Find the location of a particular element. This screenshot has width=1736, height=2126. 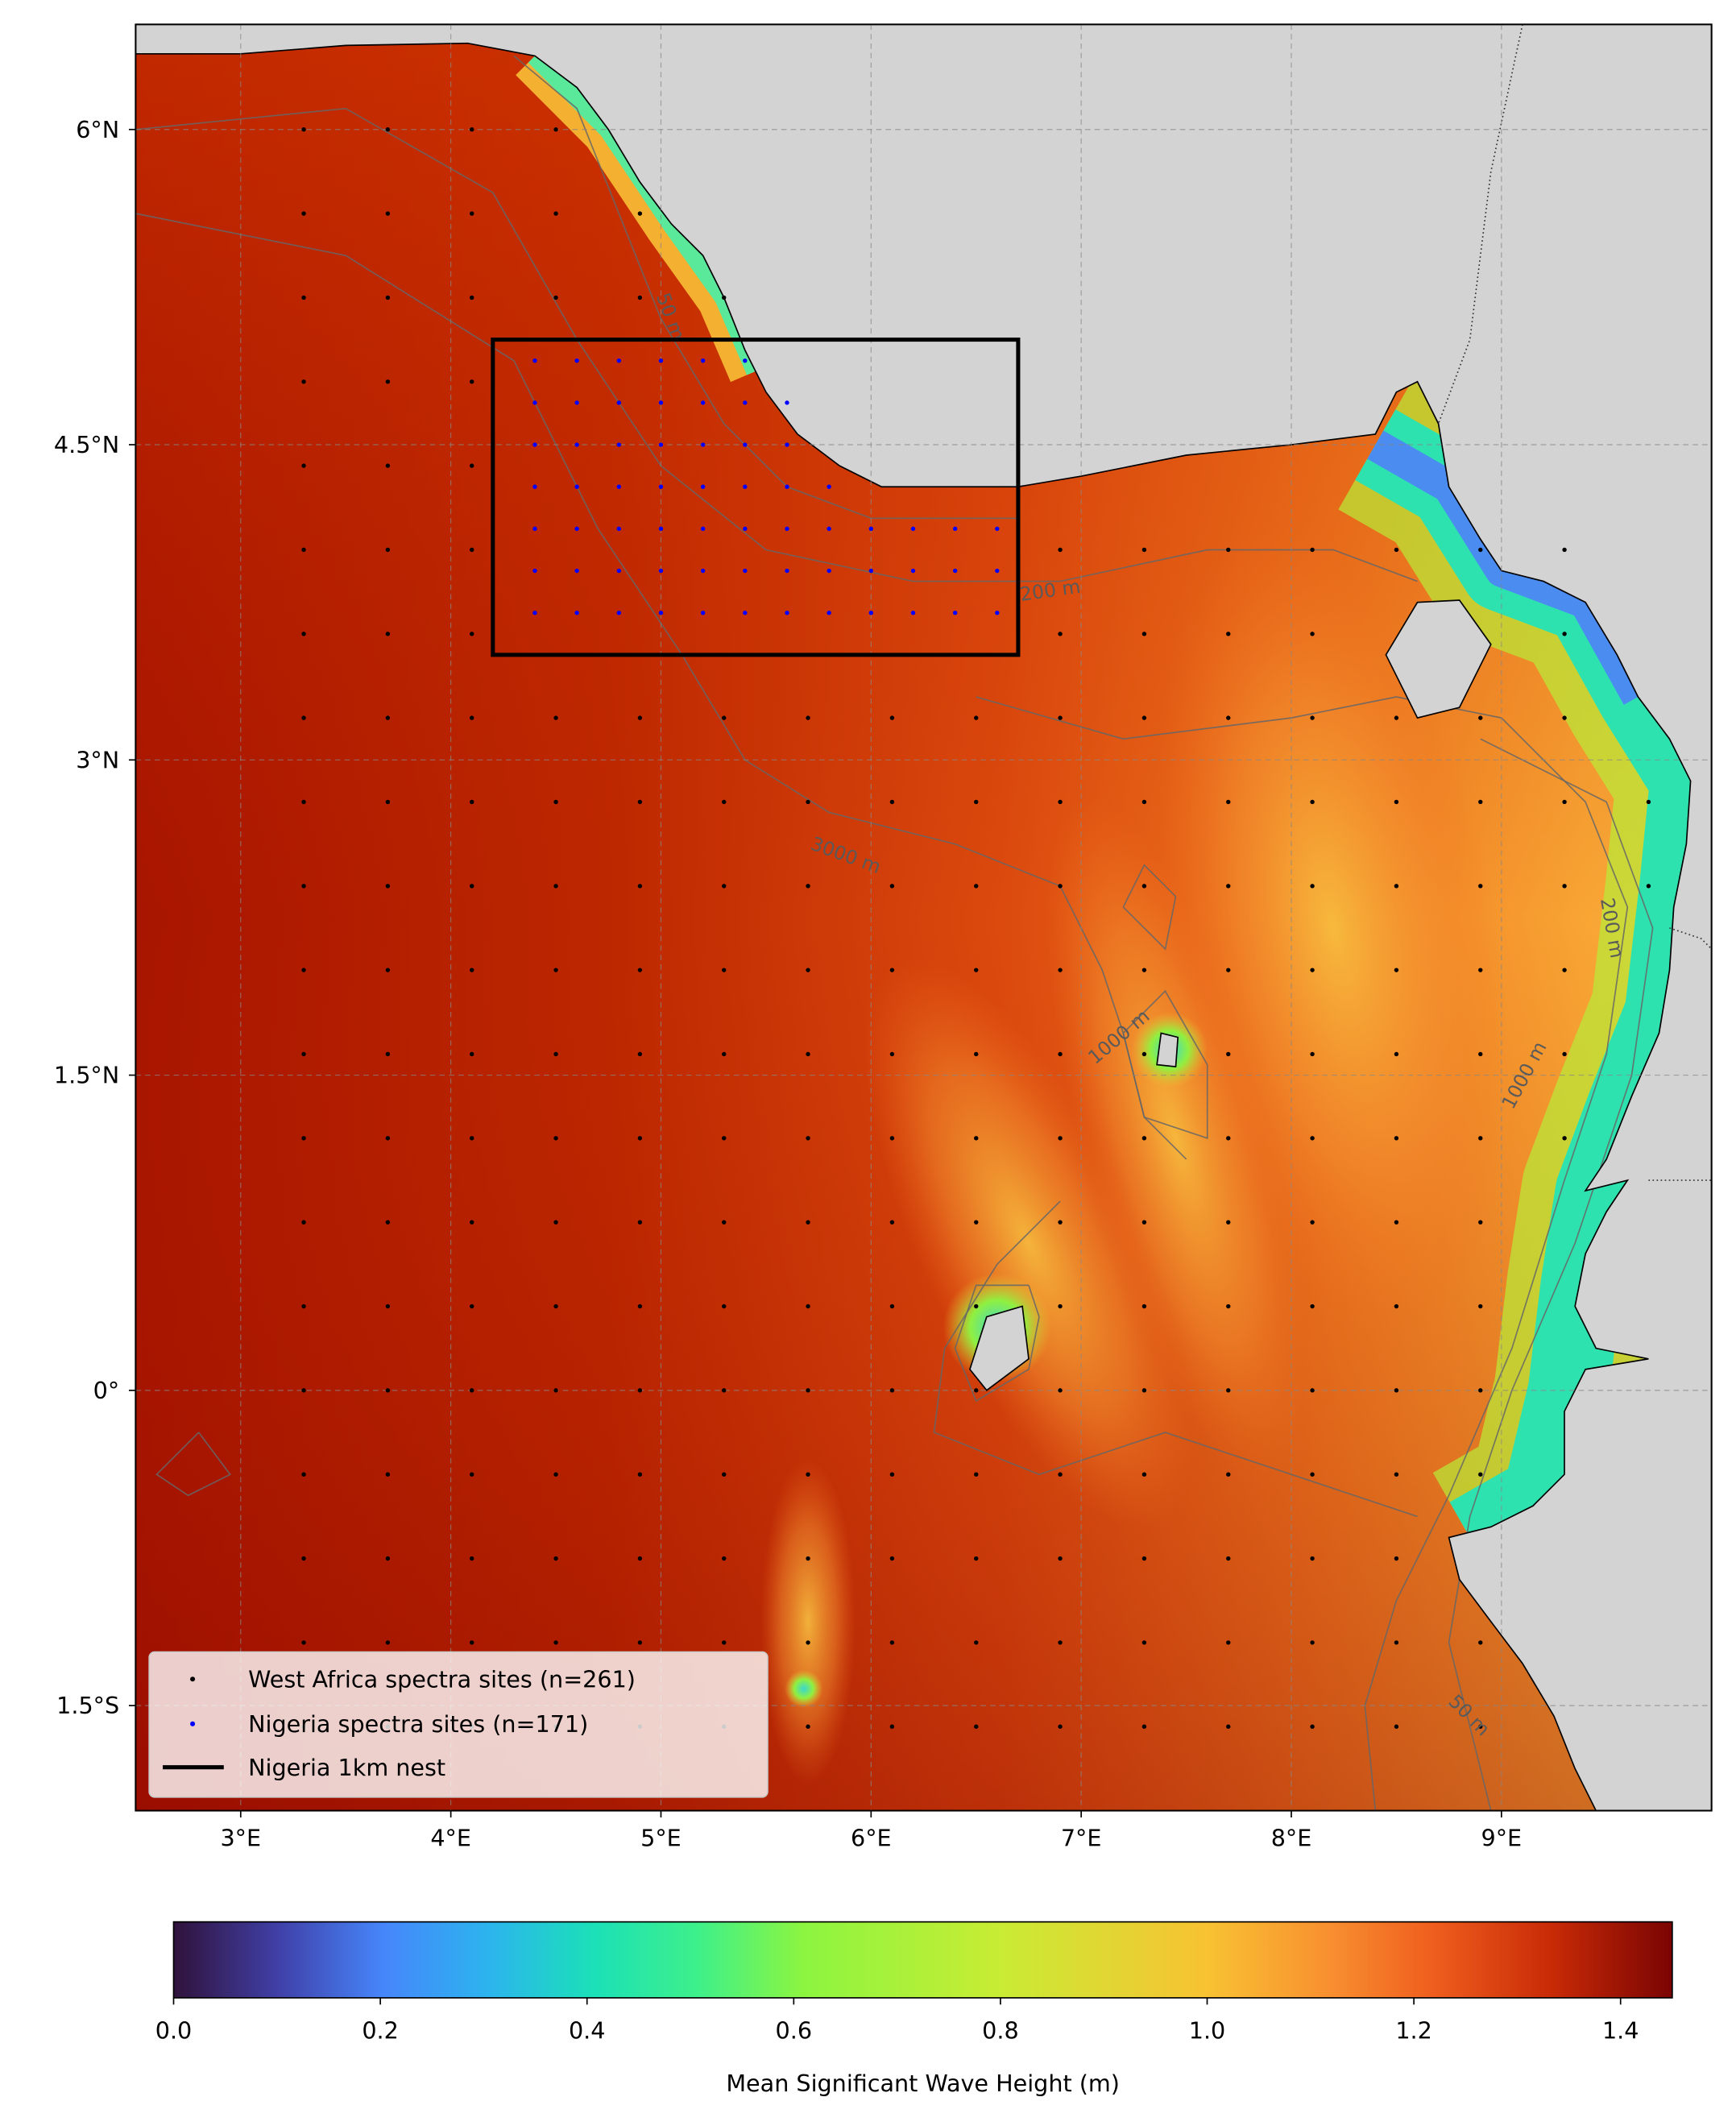

colorbar-tick-label: 1.0 is located at coordinates (1208, 2030).